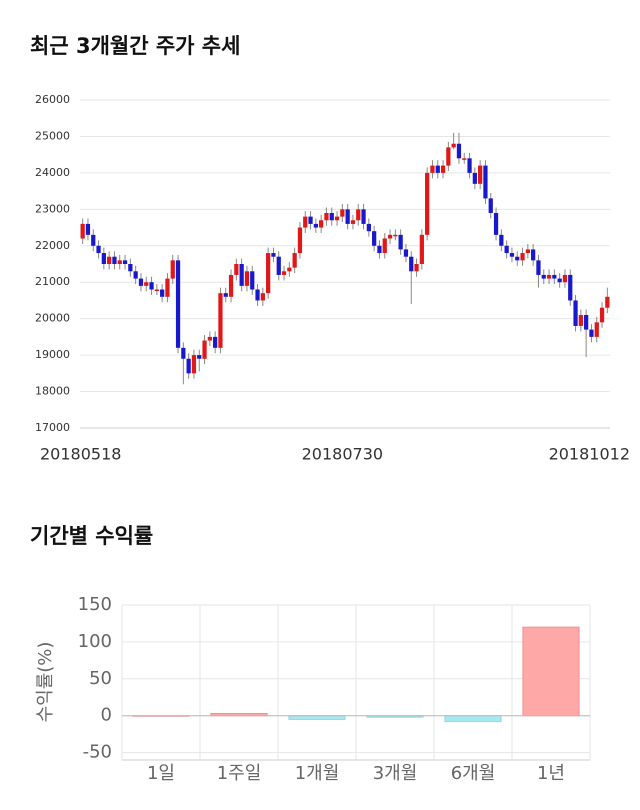 Image resolution: width=640 pixels, height=810 pixels. What do you see at coordinates (473, 773) in the screenshot?
I see `x-tick-label: 6개월` at bounding box center [473, 773].